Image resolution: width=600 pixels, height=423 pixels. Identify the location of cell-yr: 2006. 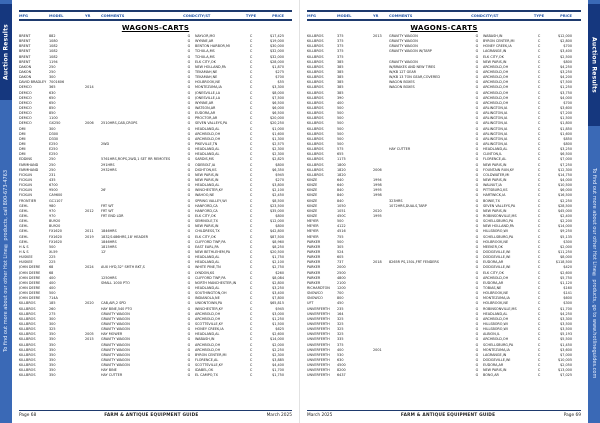
(377, 169).